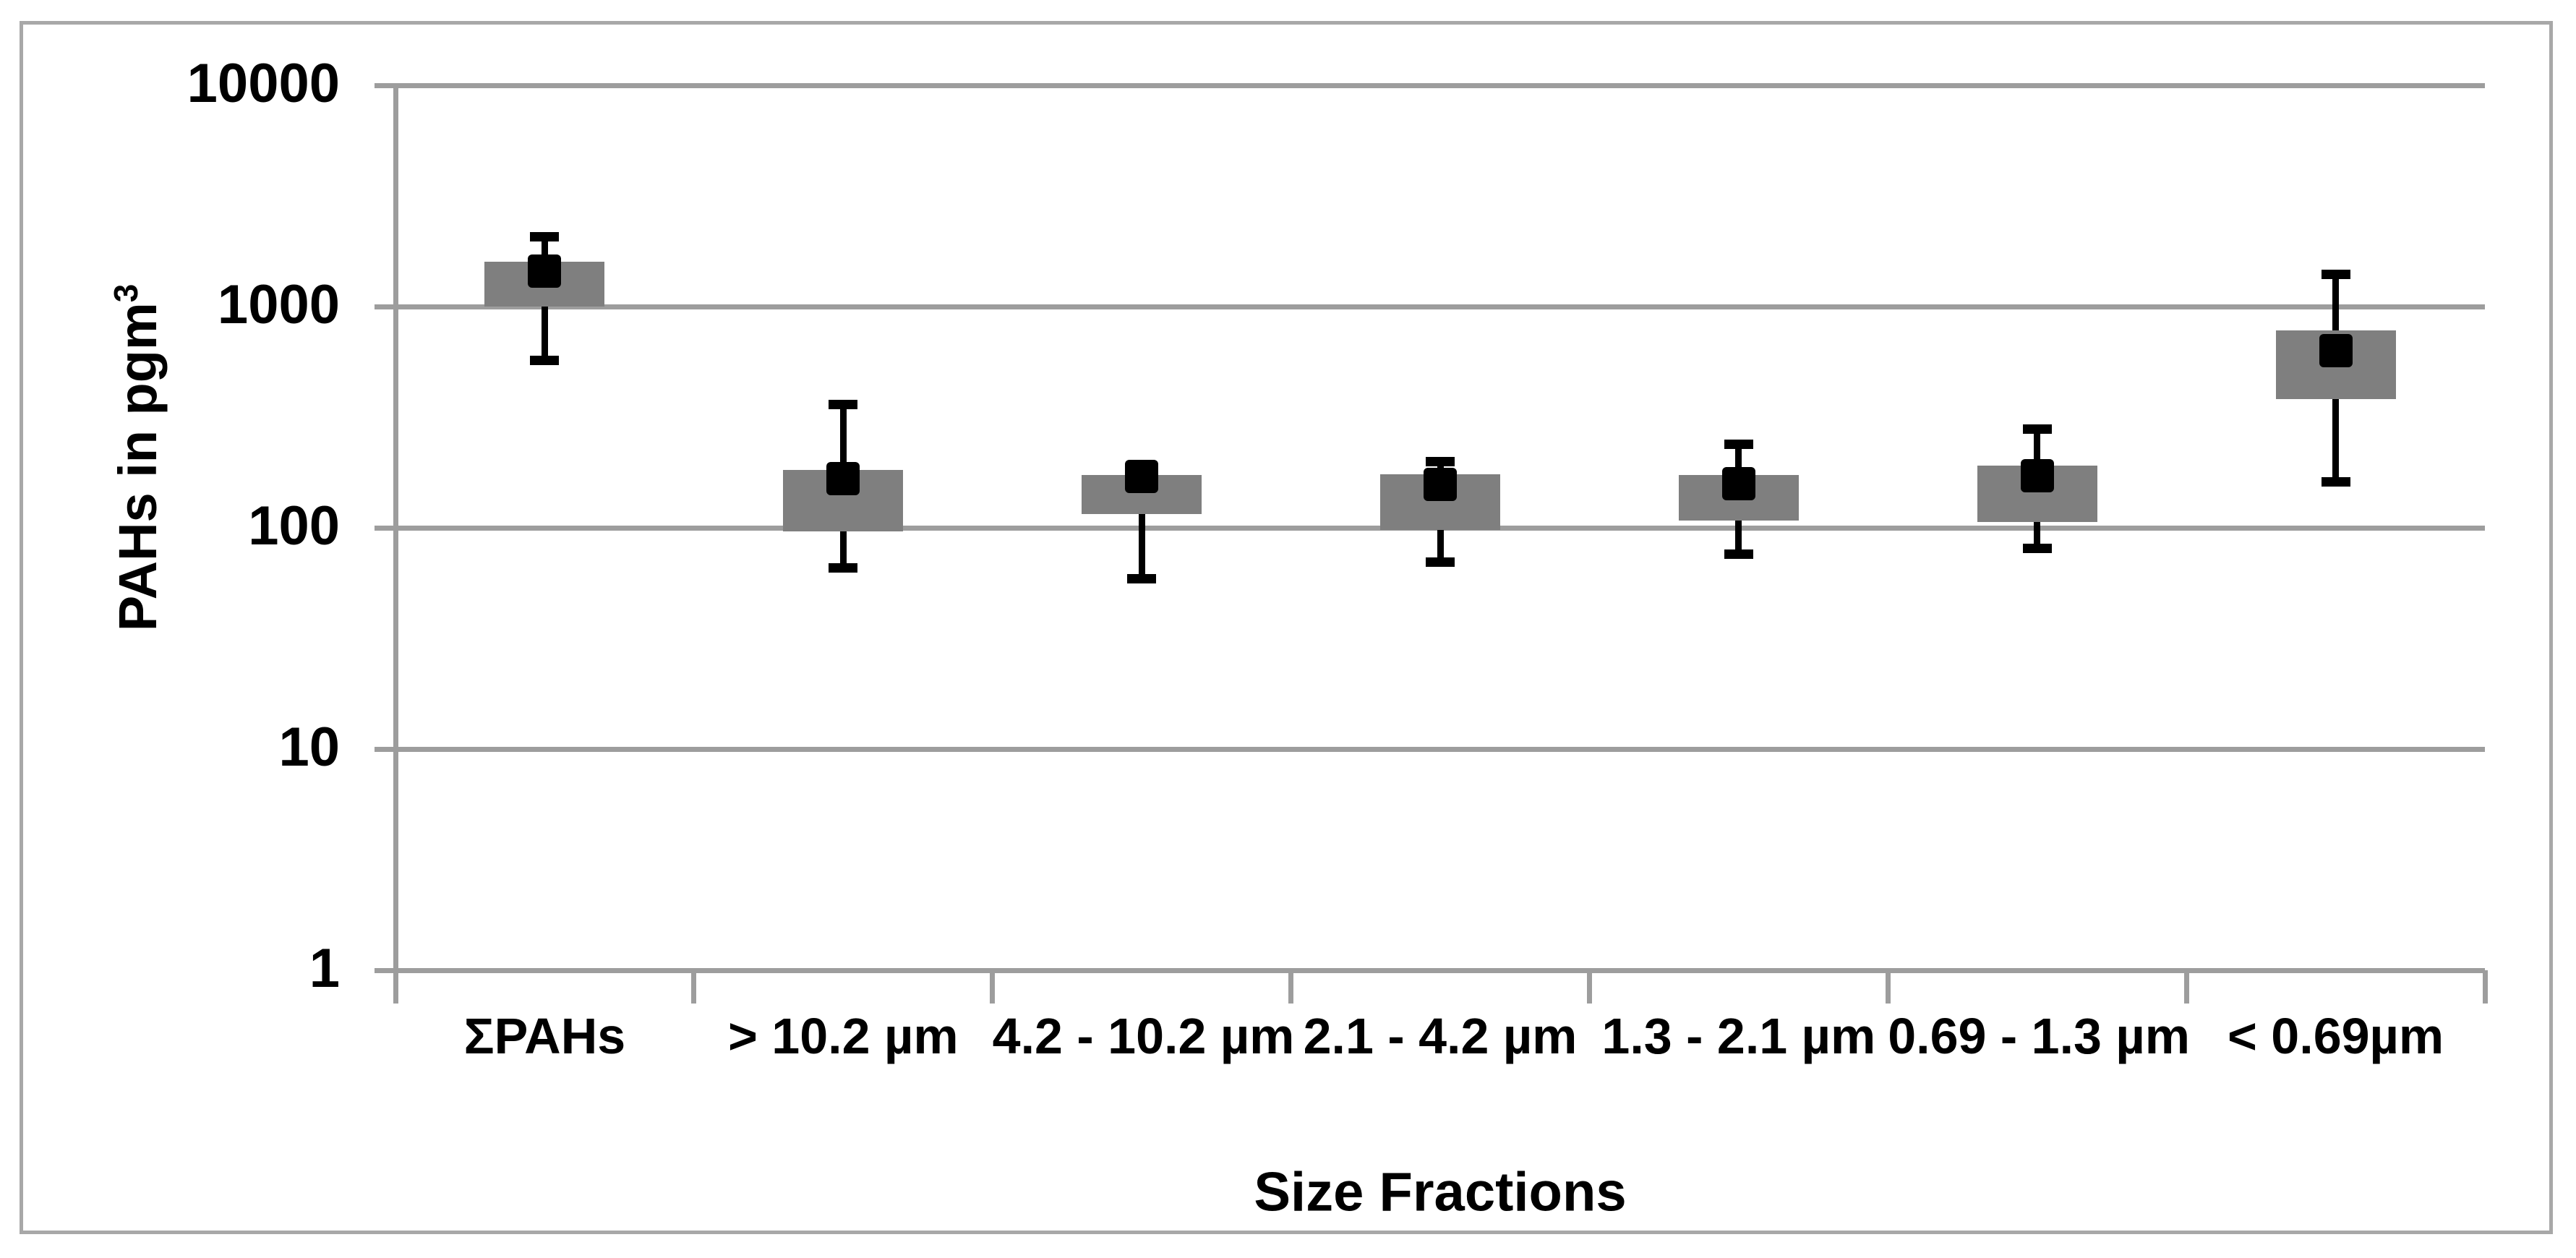 Image resolution: width=2576 pixels, height=1258 pixels. Describe the element at coordinates (843, 1036) in the screenshot. I see `x-category-label: > 10.2 µm` at that location.